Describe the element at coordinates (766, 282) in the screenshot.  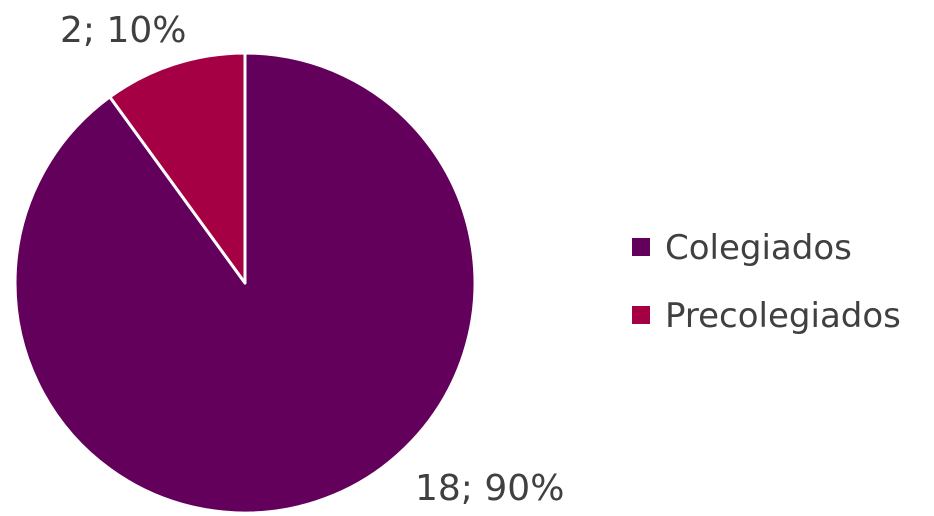
I see `legend: Colegiados Precolegiados` at that location.